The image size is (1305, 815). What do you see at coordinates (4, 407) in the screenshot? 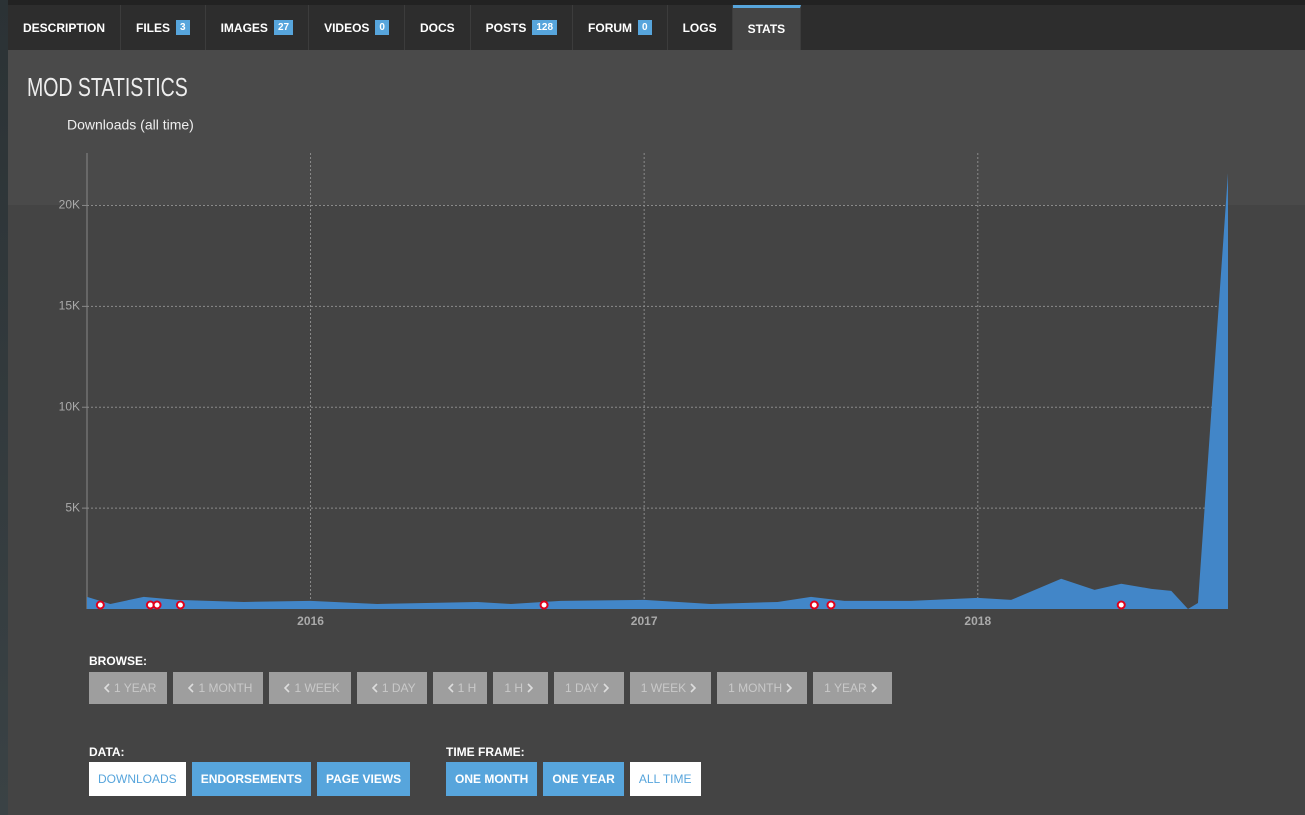
I see `background-edge` at bounding box center [4, 407].